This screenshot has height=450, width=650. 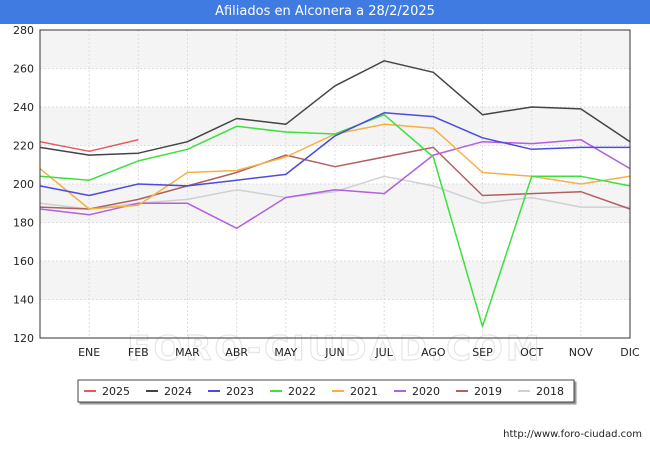 I want to click on legend-label-2021: 2021, so click(x=364, y=391).